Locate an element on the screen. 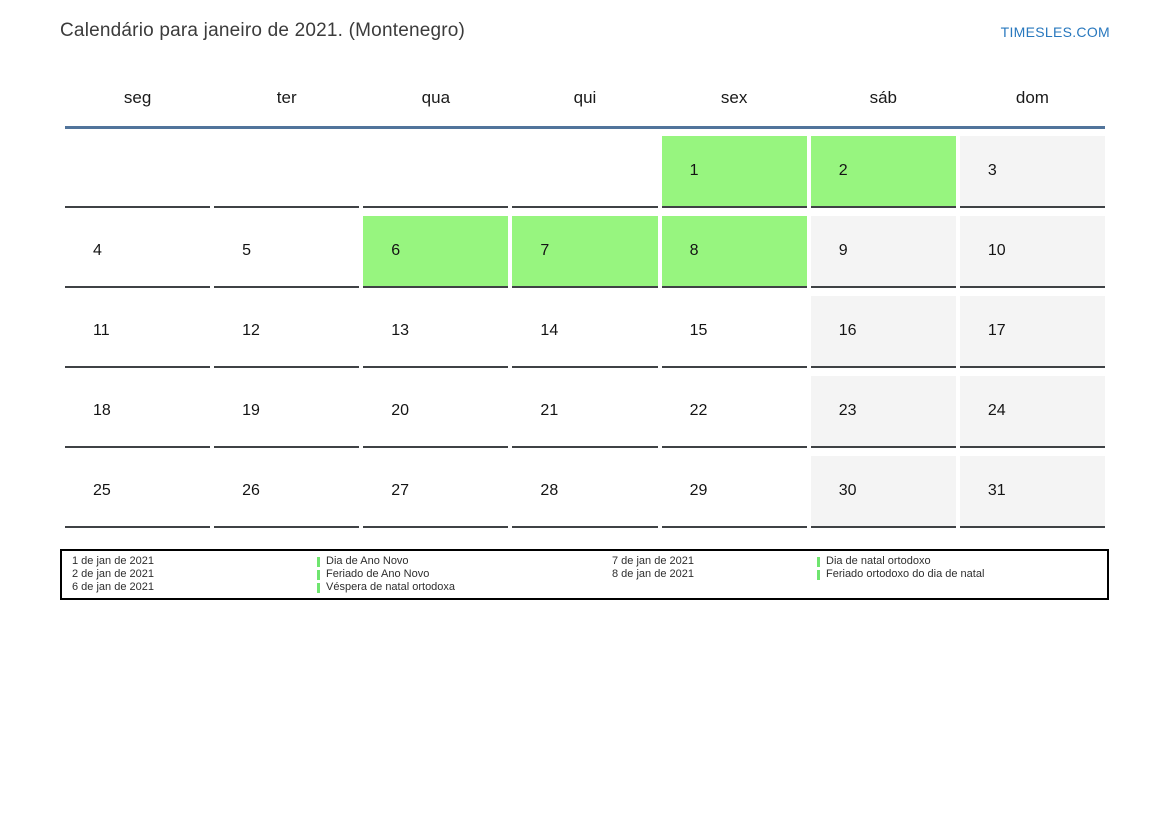 This screenshot has width=1169, height=827. day-cell-23: 23 is located at coordinates (883, 412).